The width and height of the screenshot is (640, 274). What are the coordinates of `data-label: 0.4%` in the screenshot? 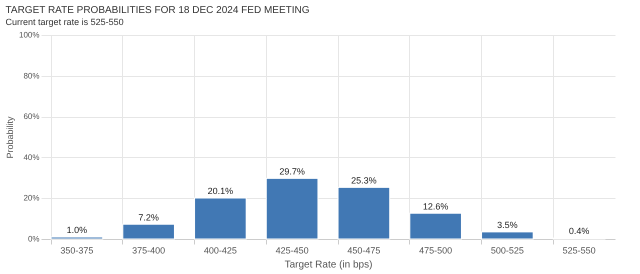 It's located at (579, 231).